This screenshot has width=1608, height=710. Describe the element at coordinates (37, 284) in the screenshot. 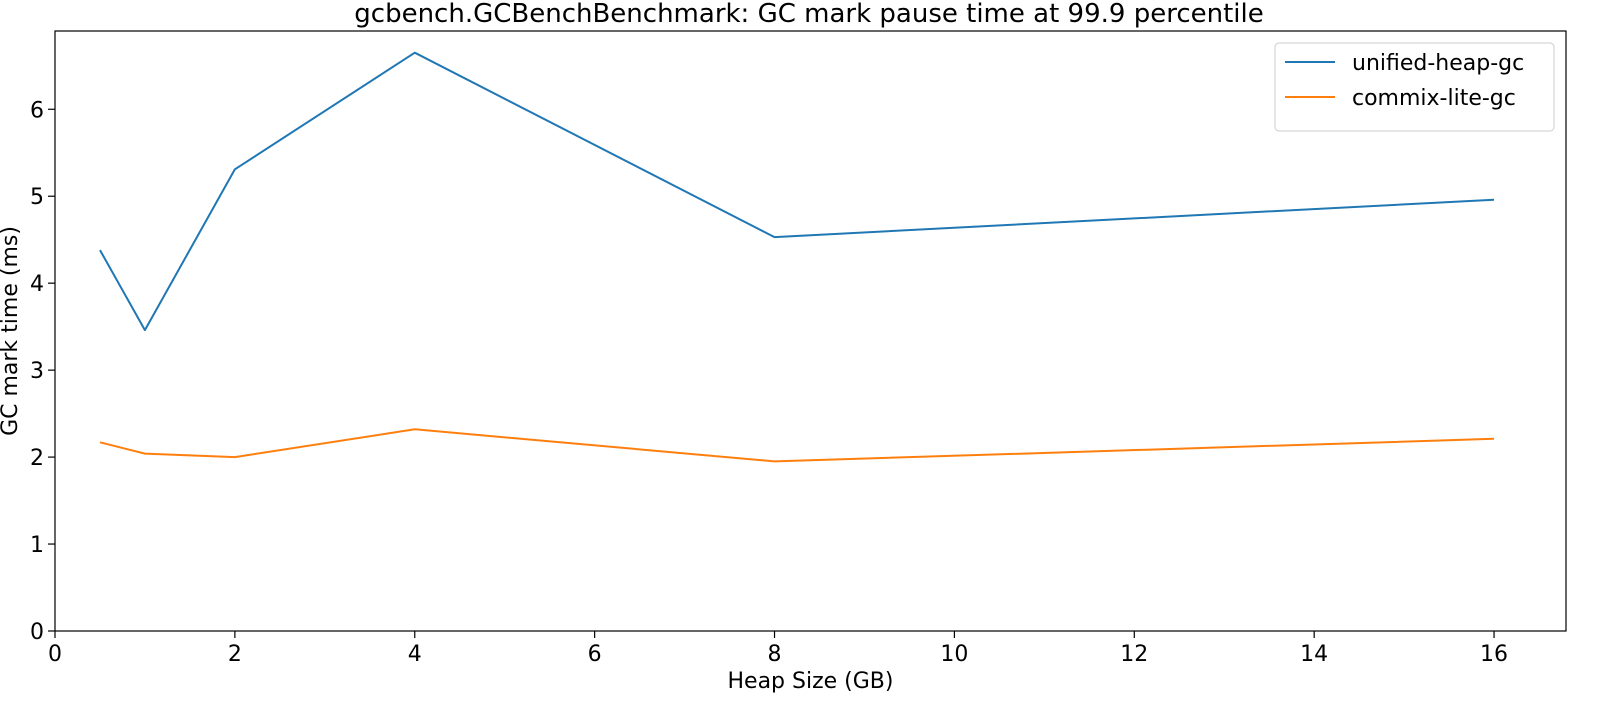

I see `y-tick-label: 4` at that location.